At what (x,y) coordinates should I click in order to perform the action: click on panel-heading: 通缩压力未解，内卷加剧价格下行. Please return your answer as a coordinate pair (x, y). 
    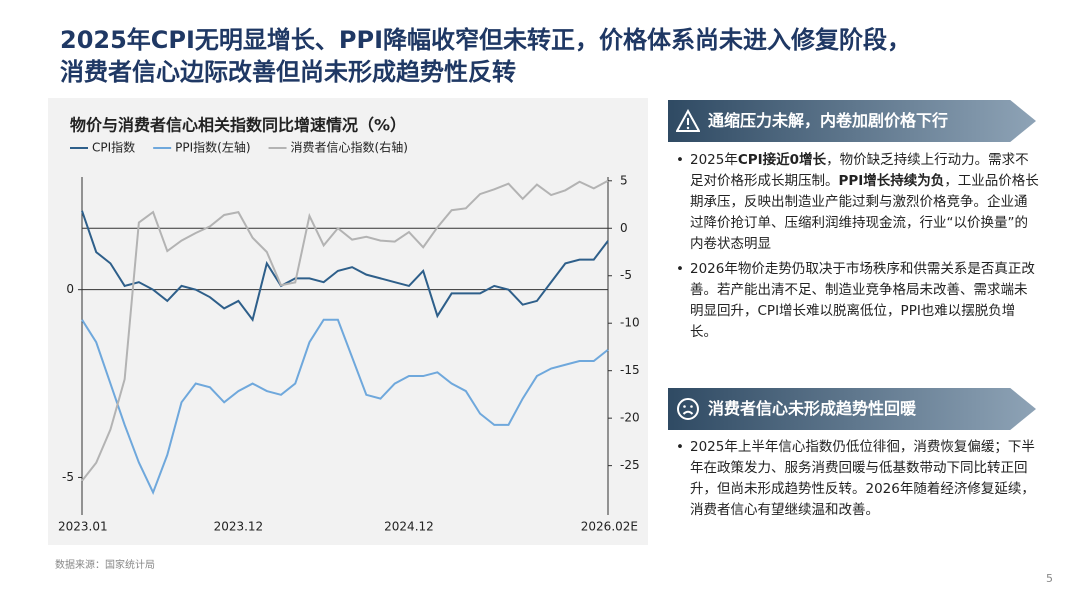
    Looking at the image, I should click on (852, 121).